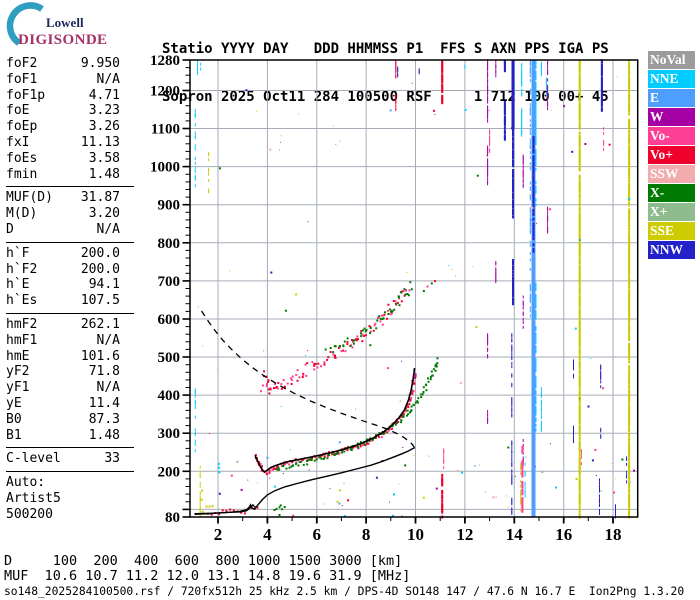  What do you see at coordinates (671, 117) in the screenshot?
I see `legend-item-W: W` at bounding box center [671, 117].